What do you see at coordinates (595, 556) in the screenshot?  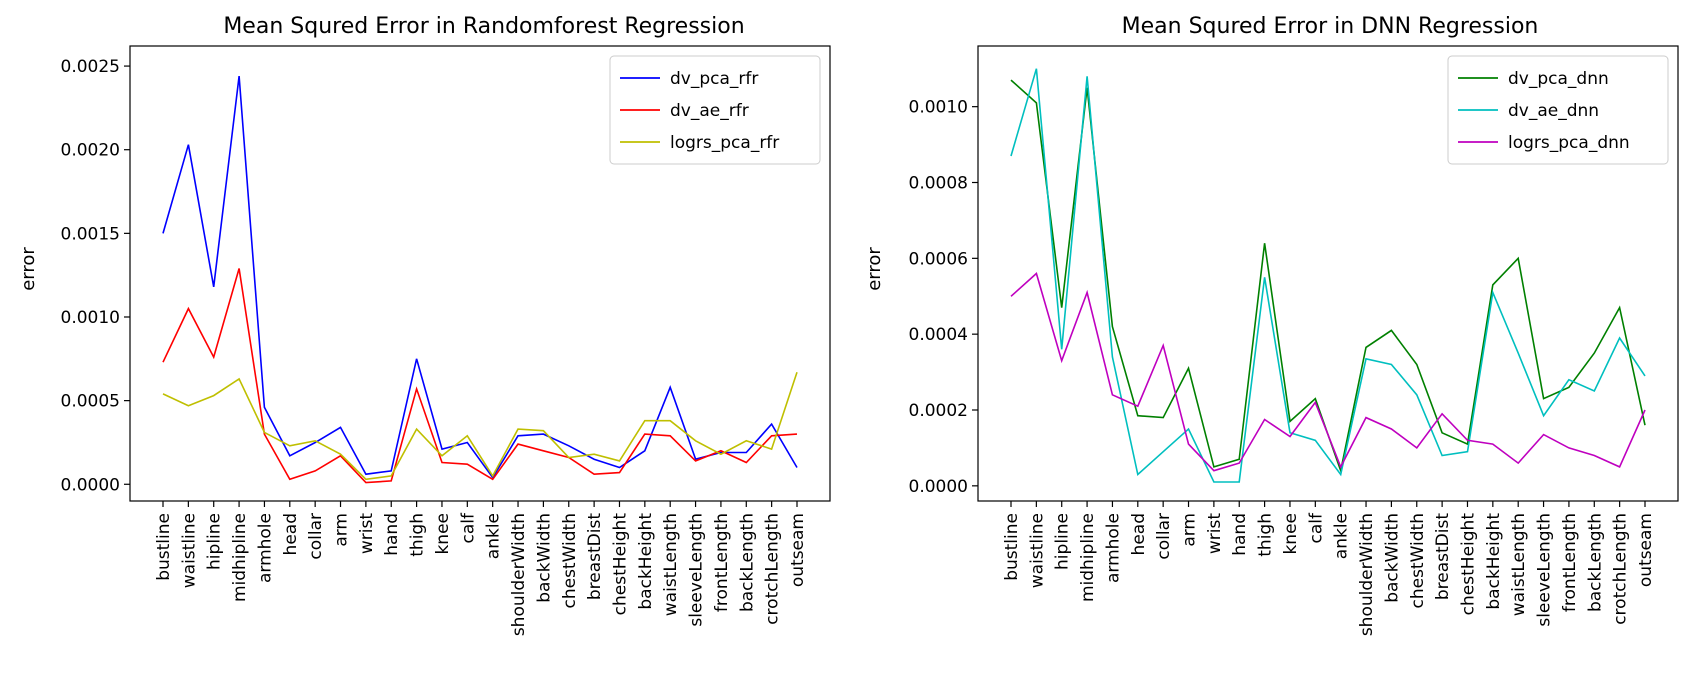 I see `rfr-x-tick-label: breastDist` at bounding box center [595, 556].